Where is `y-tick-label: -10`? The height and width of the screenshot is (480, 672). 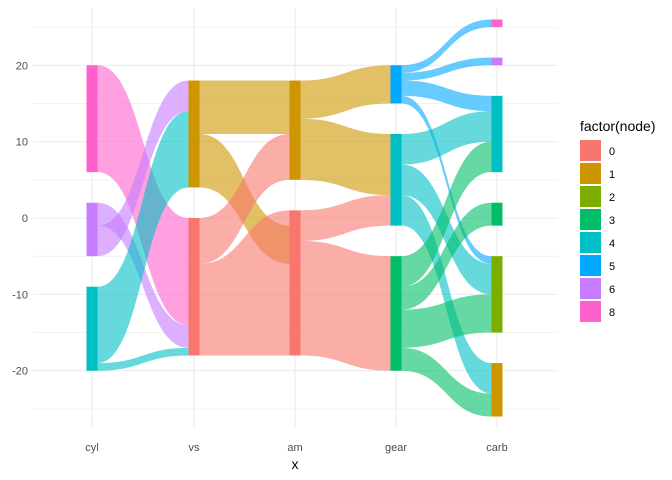
y-tick-label: -10 is located at coordinates (20, 295).